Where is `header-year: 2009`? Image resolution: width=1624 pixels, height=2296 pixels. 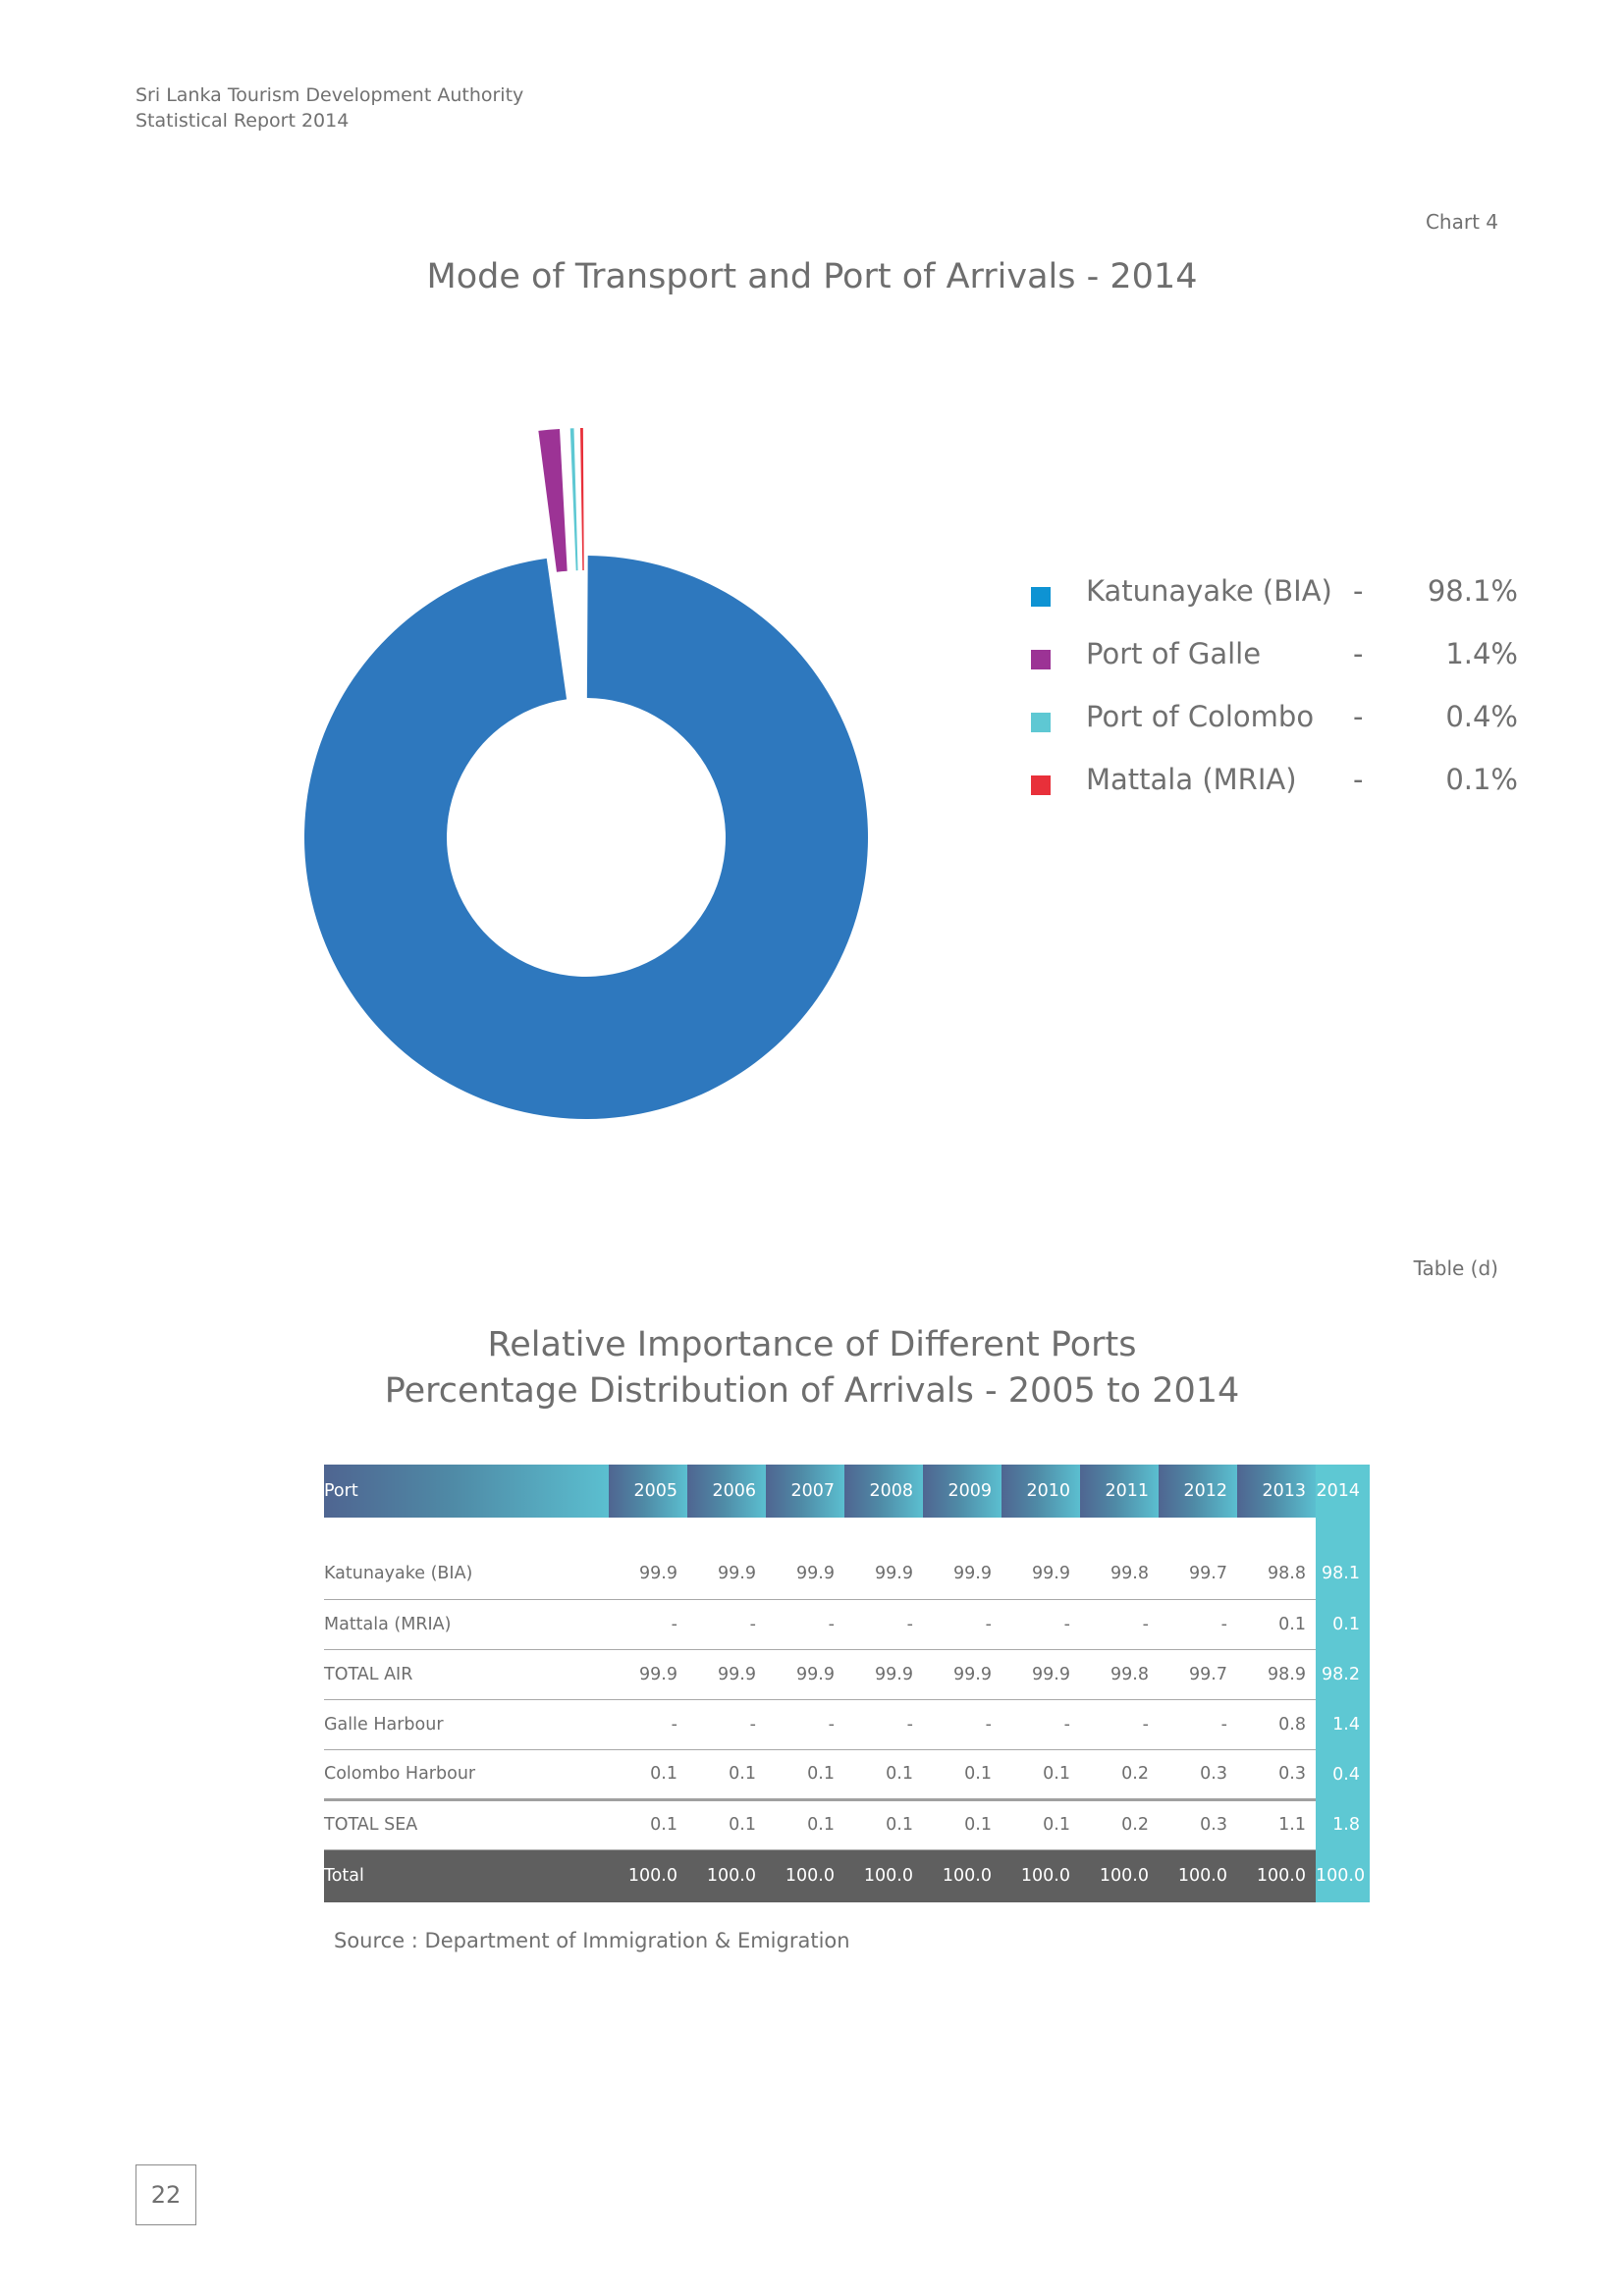
header-year: 2009 is located at coordinates (962, 1491).